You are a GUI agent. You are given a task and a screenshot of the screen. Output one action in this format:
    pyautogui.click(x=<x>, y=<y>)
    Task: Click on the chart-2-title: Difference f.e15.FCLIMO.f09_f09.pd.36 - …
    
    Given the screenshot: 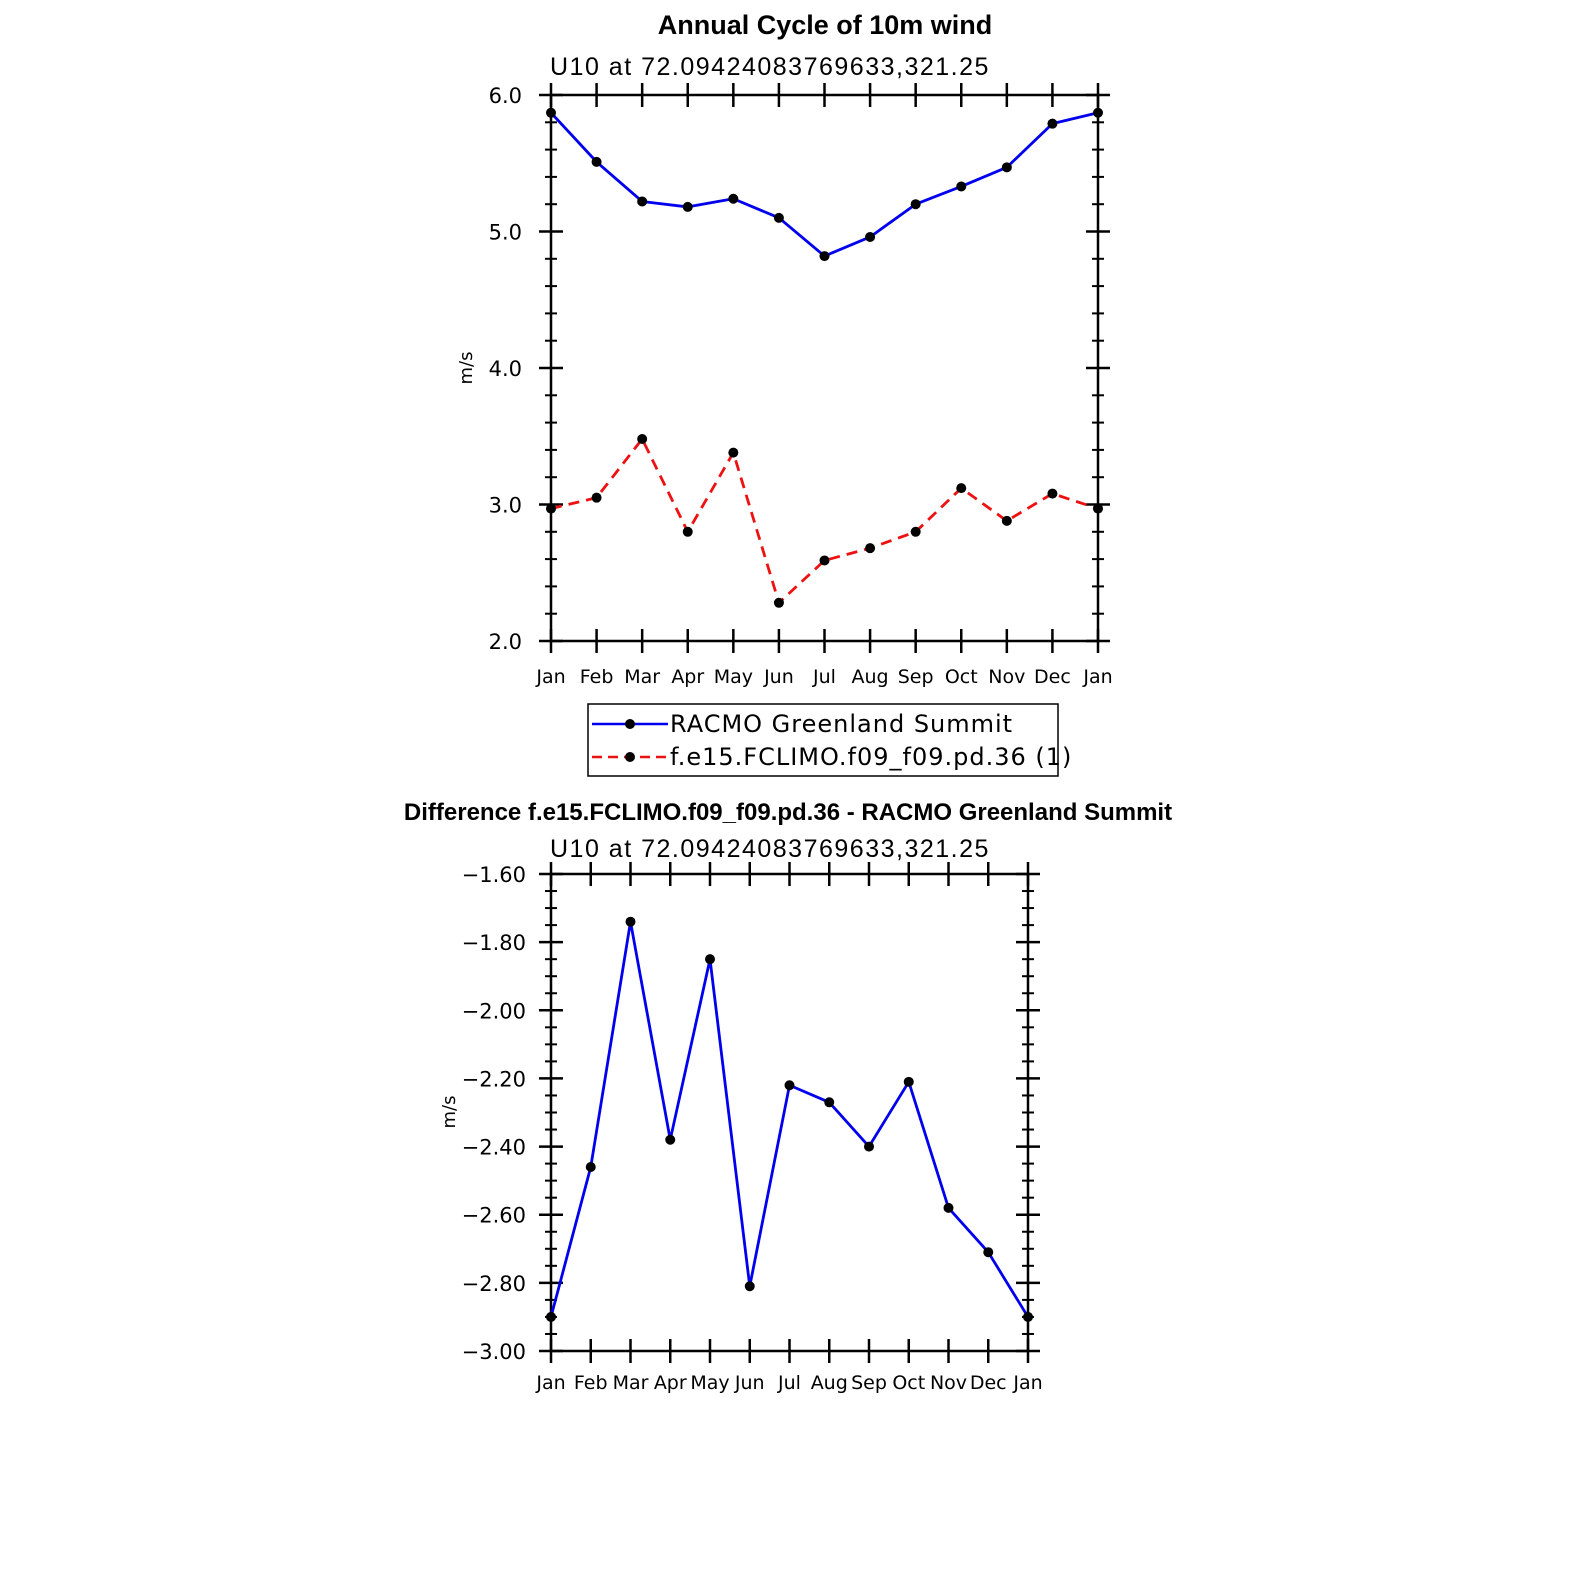 What is the action you would take?
    pyautogui.click(x=788, y=812)
    